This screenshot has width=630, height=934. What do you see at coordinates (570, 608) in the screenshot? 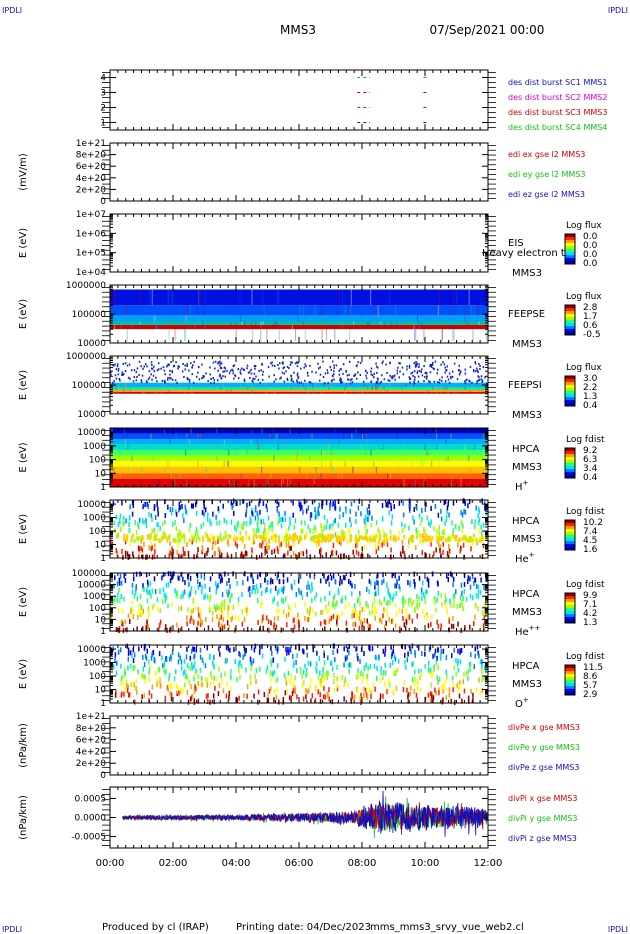
I see `colorbar-frame` at bounding box center [570, 608].